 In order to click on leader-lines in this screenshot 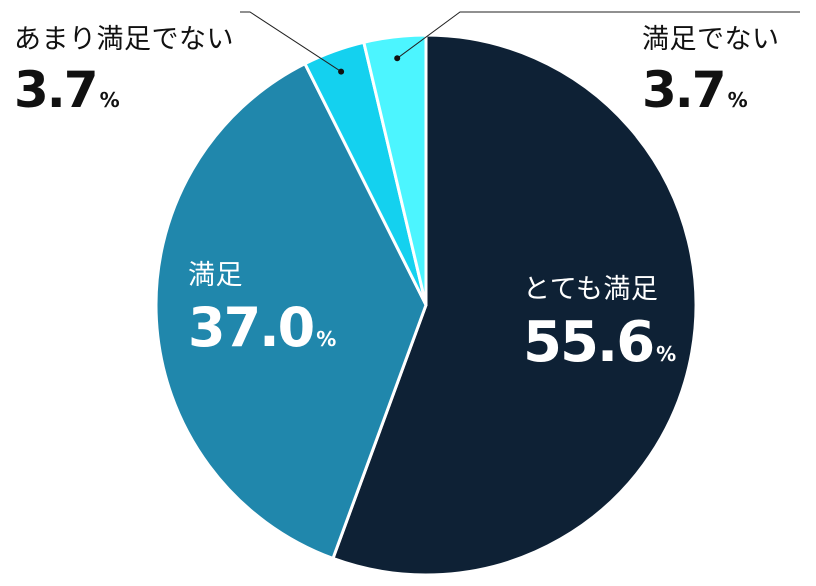, I will do `click(520, 43)`.